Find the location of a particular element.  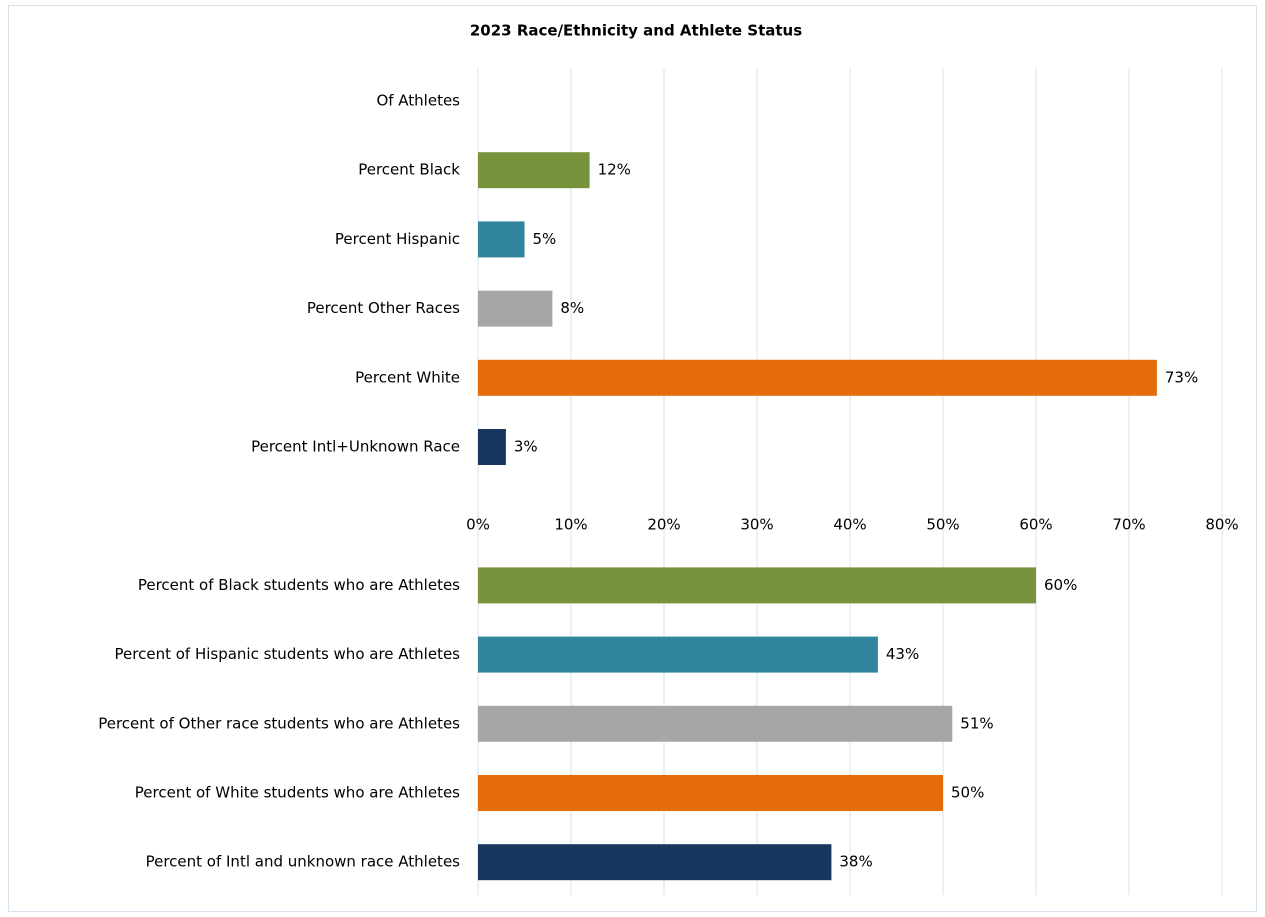

y-tick-label: Percent Intl+Unknown Race is located at coordinates (355, 447).